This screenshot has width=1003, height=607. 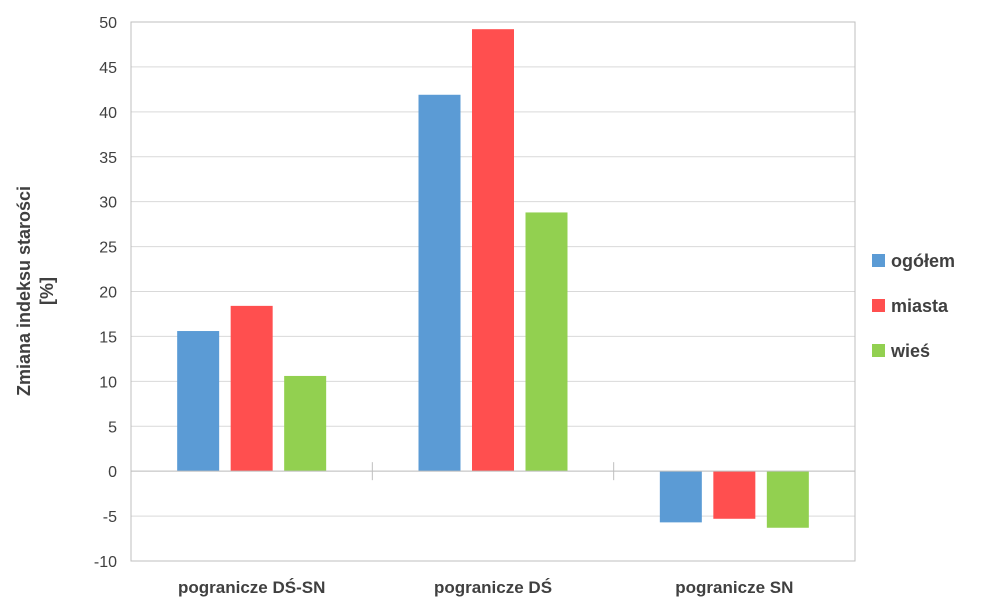 What do you see at coordinates (108, 158) in the screenshot?
I see `y-tick-label: 35` at bounding box center [108, 158].